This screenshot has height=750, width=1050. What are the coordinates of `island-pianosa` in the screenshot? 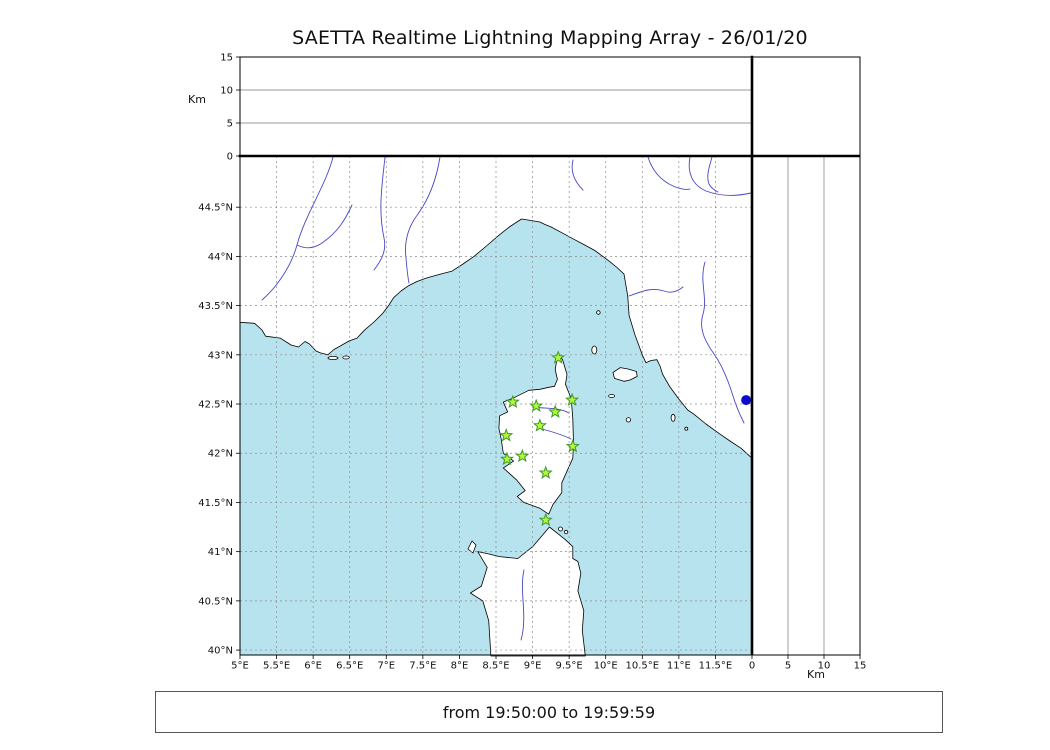 It's located at (611, 396).